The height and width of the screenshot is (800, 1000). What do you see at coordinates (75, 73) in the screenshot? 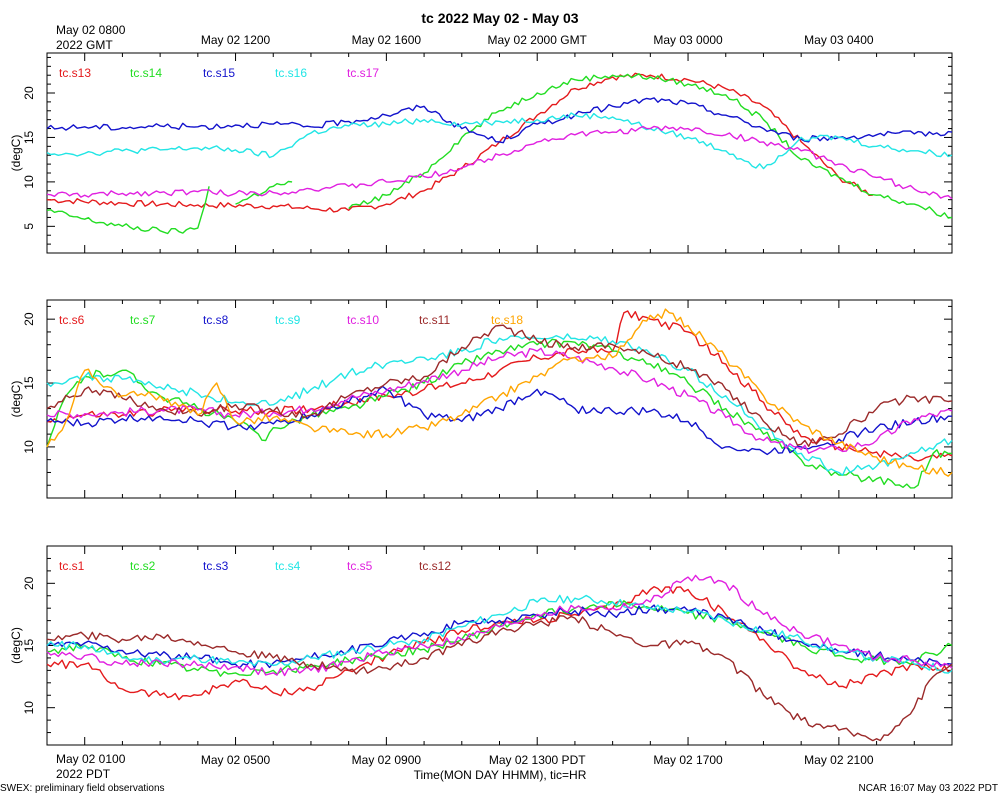
I see `legend-tc-s13: tc.s13` at bounding box center [75, 73].